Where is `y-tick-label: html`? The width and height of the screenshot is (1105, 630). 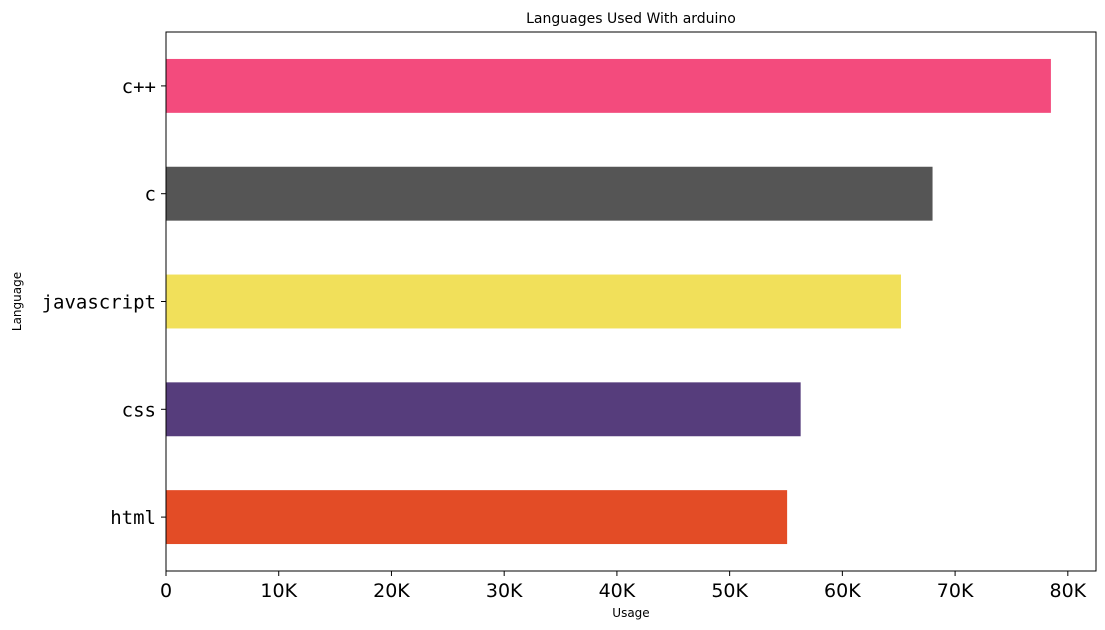
y-tick-label: html is located at coordinates (133, 518).